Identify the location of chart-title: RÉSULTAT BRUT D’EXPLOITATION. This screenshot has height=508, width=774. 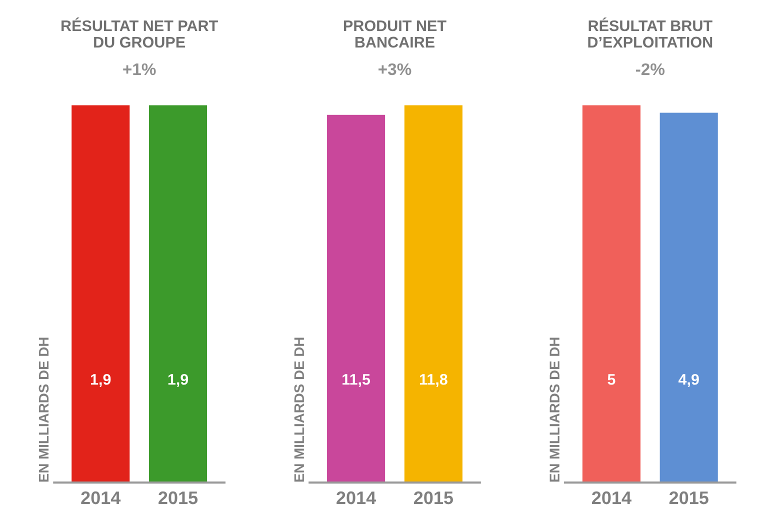
(650, 32).